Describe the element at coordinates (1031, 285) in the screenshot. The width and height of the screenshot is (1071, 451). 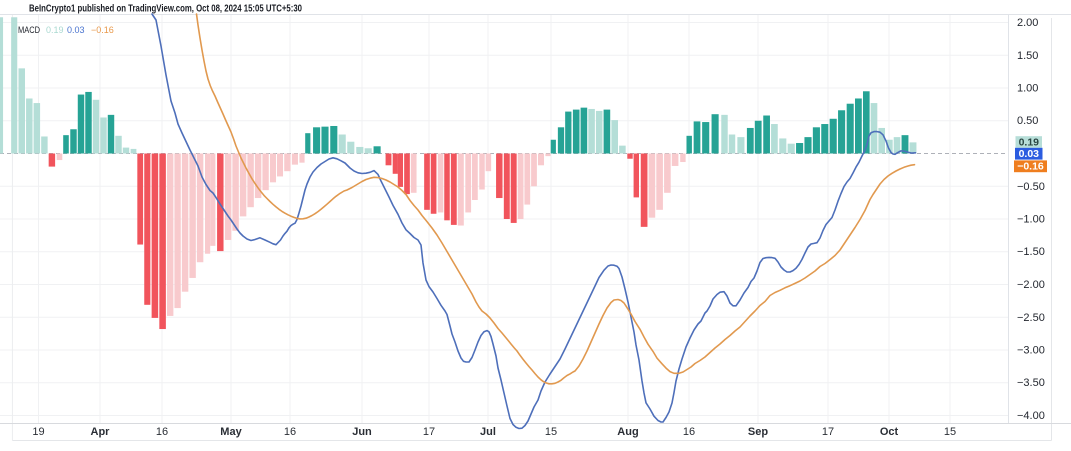
I see `svg-text: −2.00` at that location.